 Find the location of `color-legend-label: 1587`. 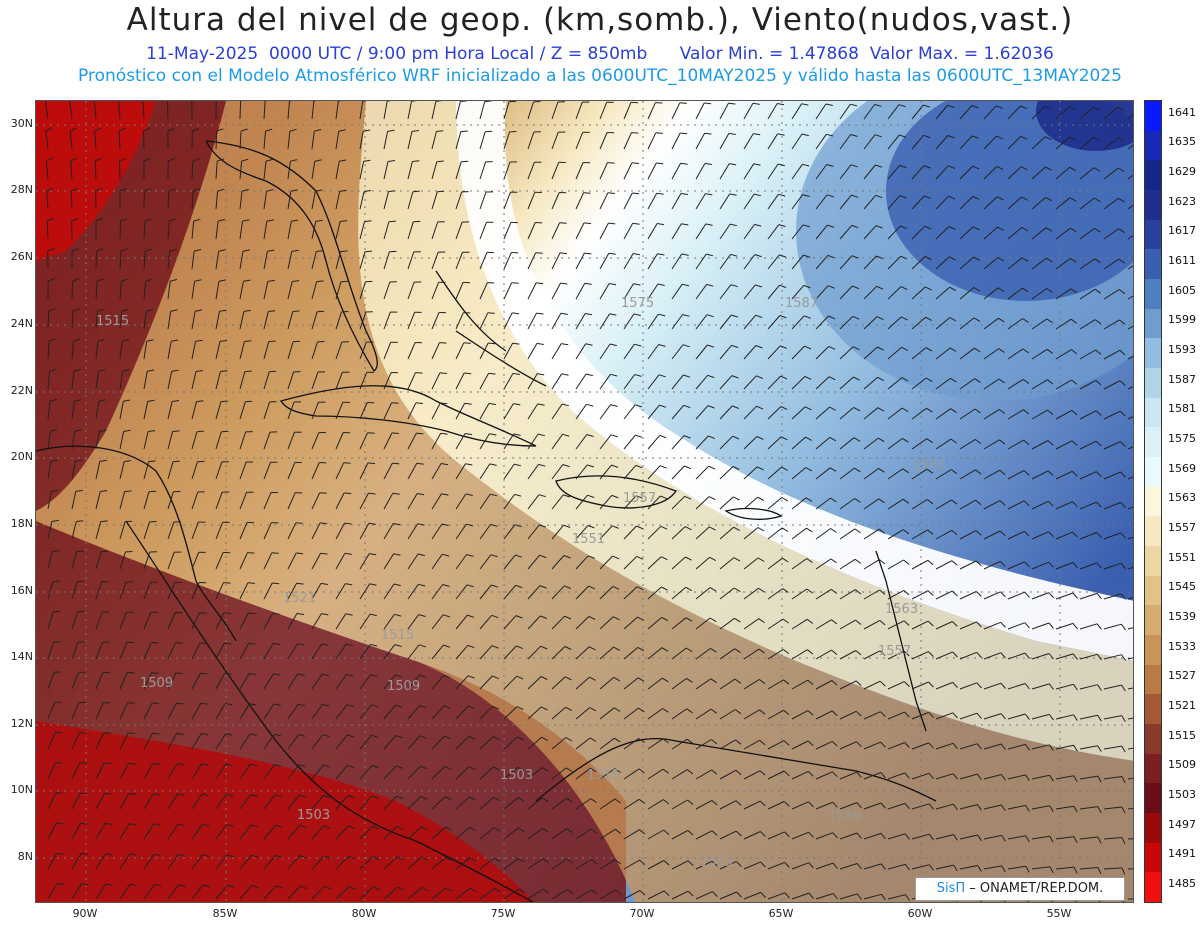

color-legend-label: 1587 is located at coordinates (1182, 379).